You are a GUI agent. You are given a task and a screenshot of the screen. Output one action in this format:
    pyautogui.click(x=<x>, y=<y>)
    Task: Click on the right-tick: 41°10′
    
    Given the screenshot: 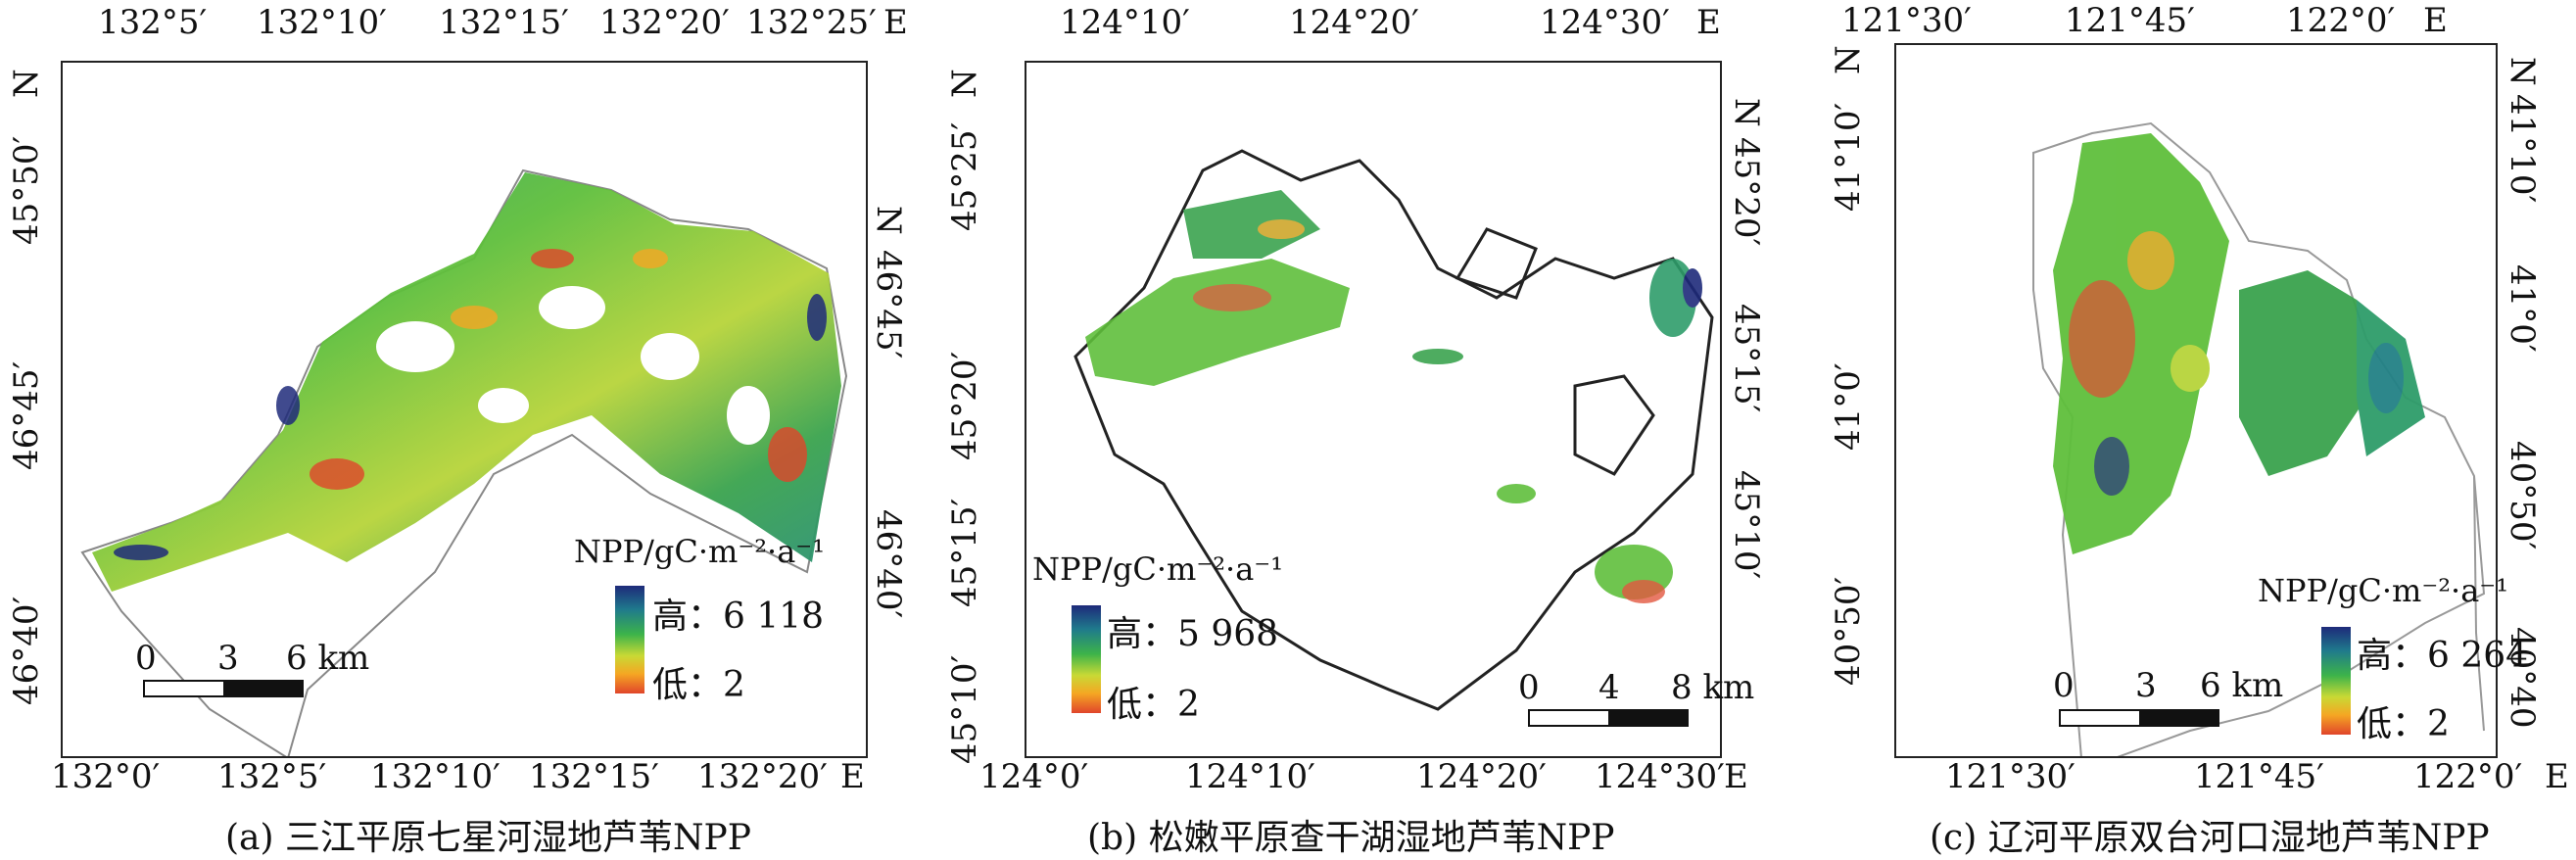 What is the action you would take?
    pyautogui.click(x=2522, y=149)
    